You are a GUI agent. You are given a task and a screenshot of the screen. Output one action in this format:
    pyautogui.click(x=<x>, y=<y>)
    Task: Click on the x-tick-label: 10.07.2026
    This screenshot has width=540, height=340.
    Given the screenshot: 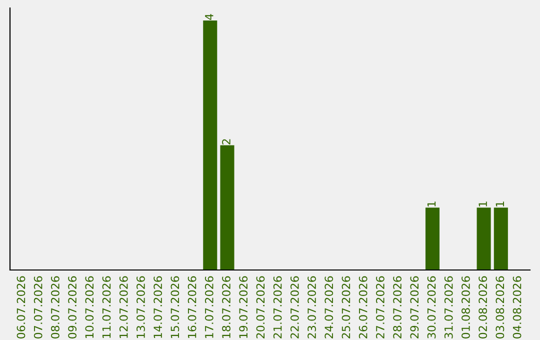 What is the action you would take?
    pyautogui.click(x=89, y=307)
    